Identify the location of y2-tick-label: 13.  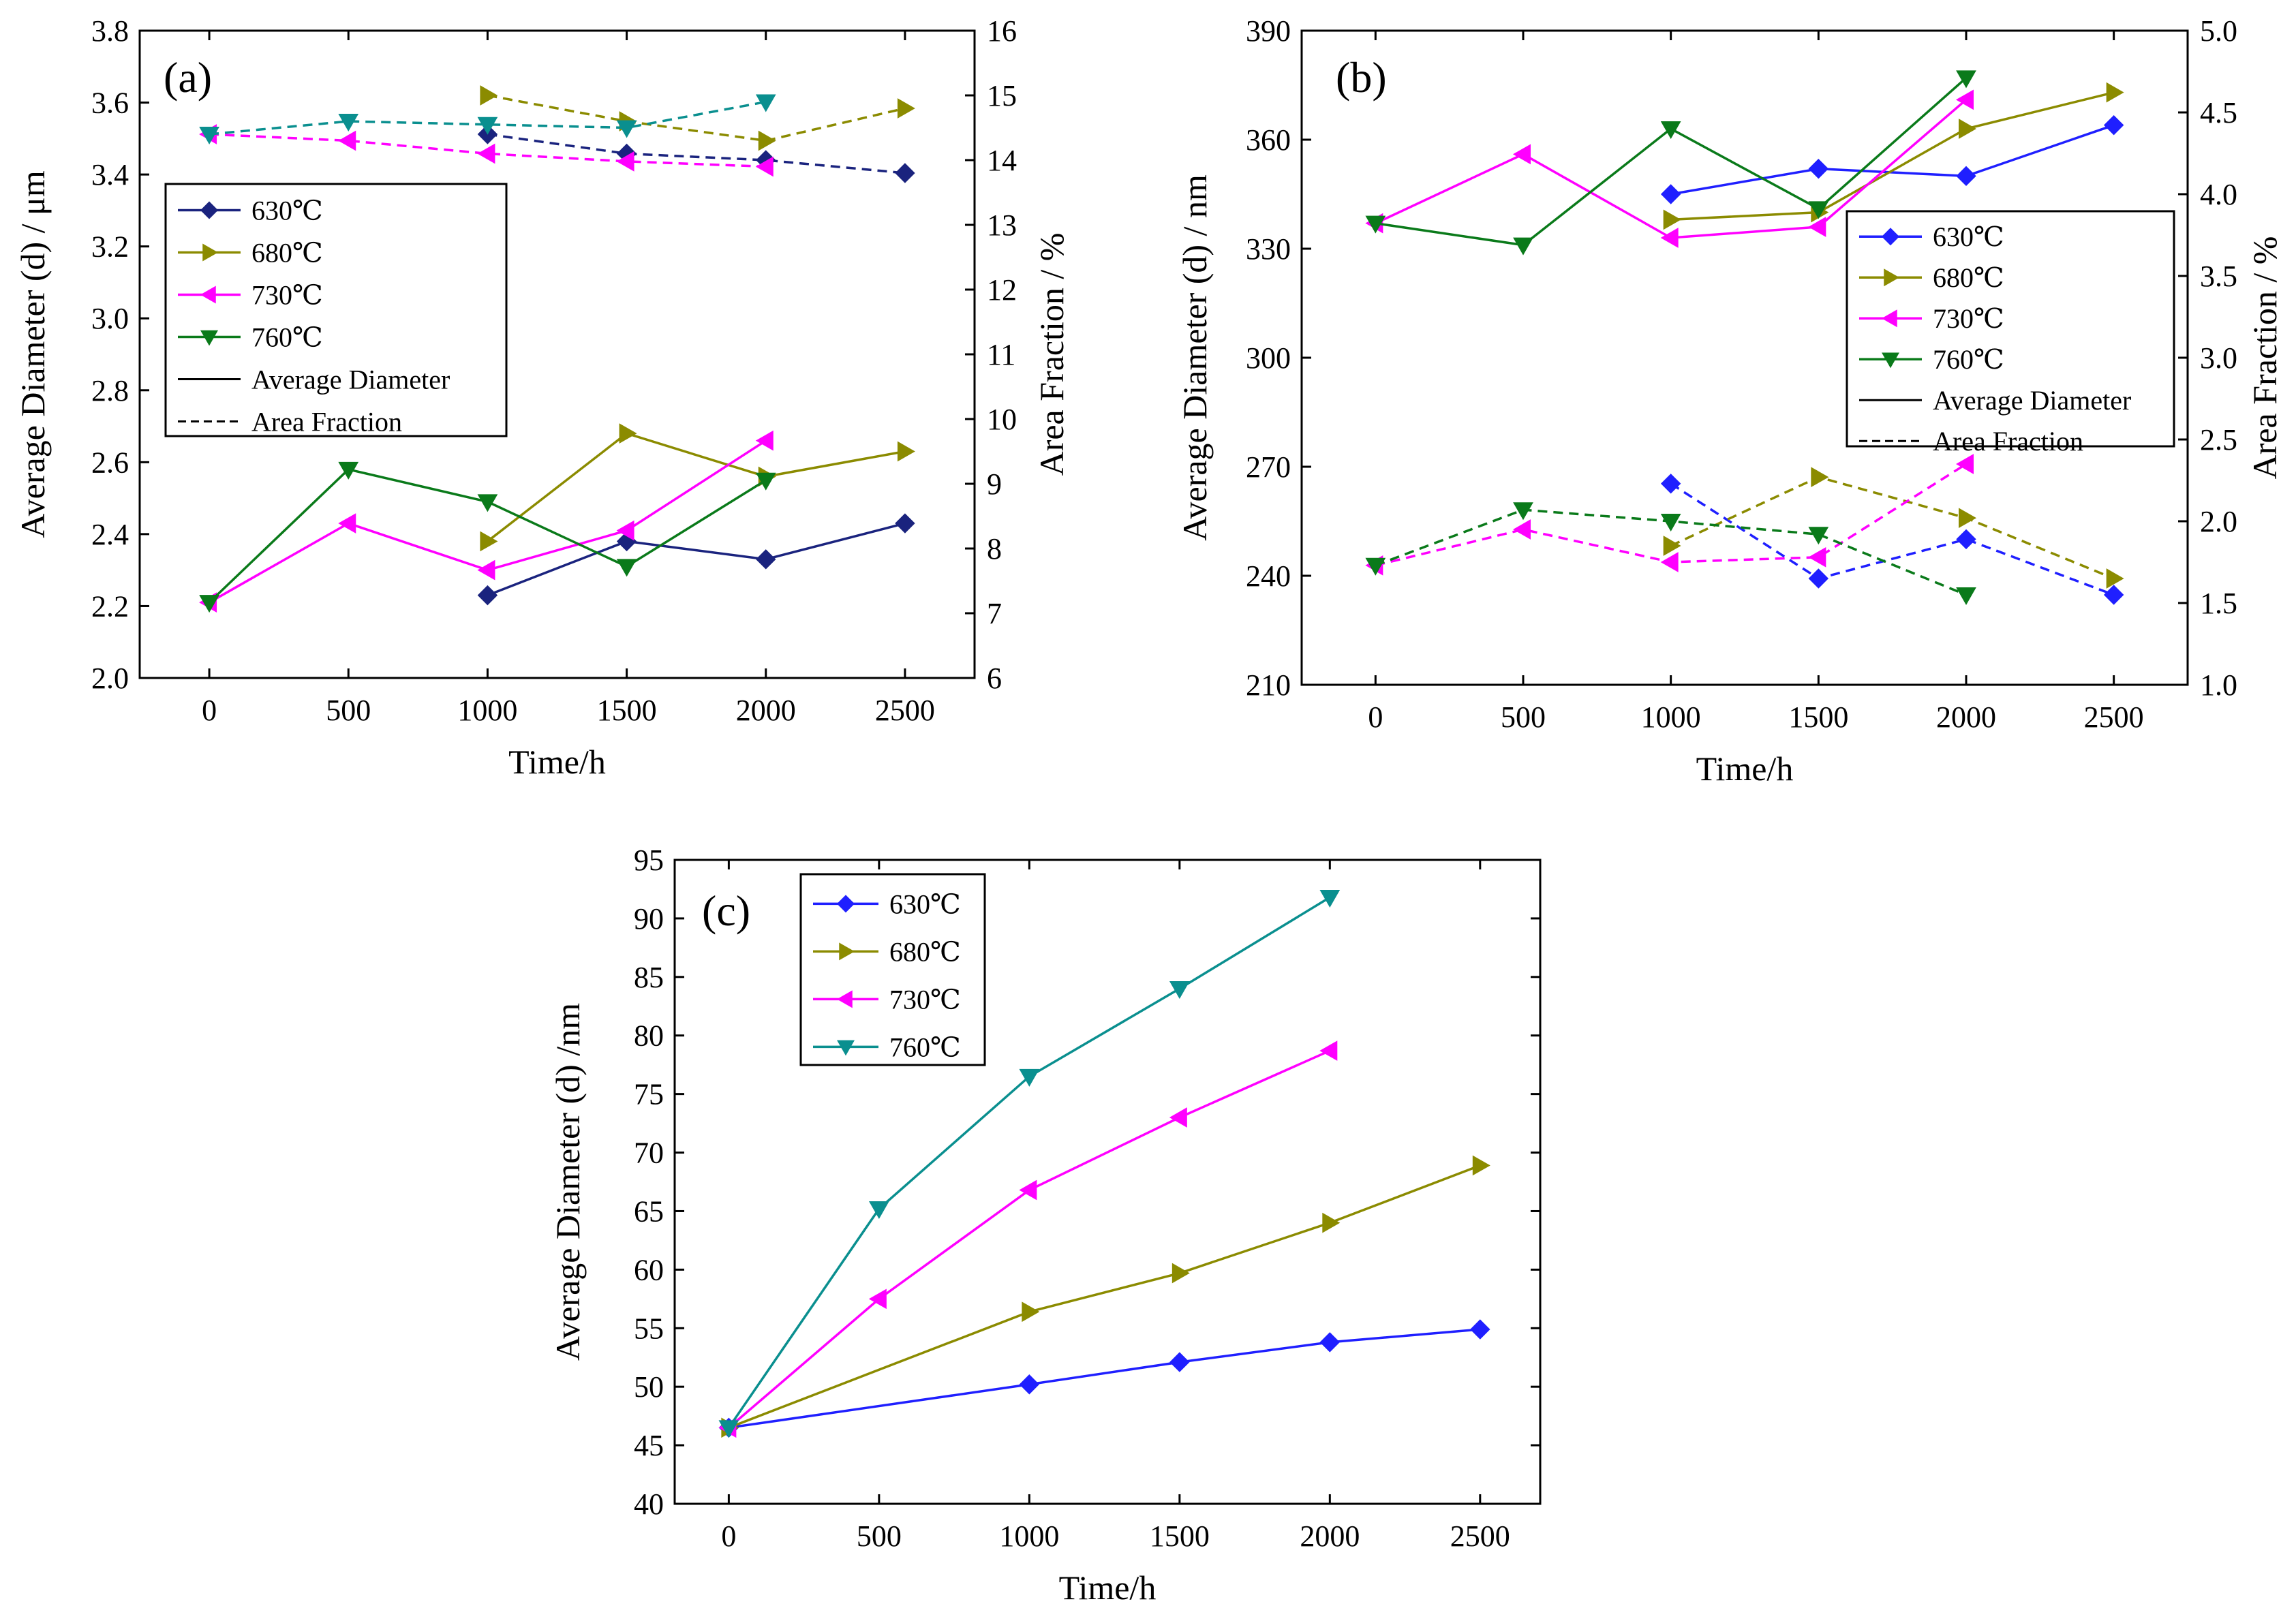
(1002, 225).